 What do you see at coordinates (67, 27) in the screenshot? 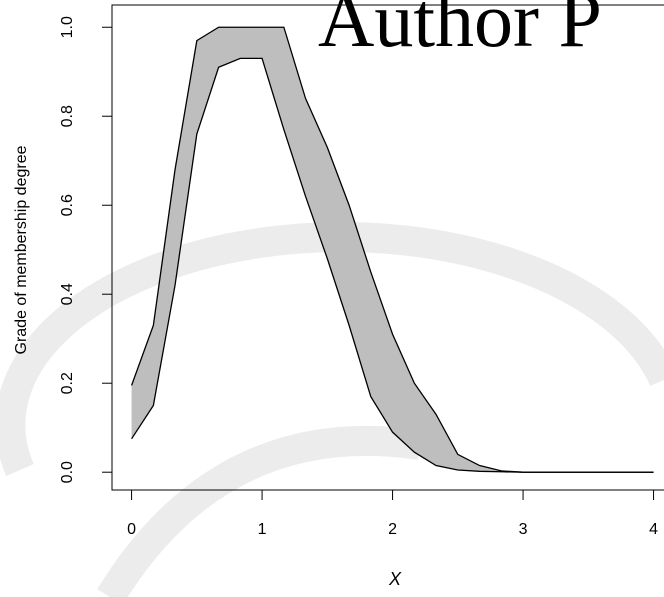
I see `y-tick-label: 1.0` at bounding box center [67, 27].